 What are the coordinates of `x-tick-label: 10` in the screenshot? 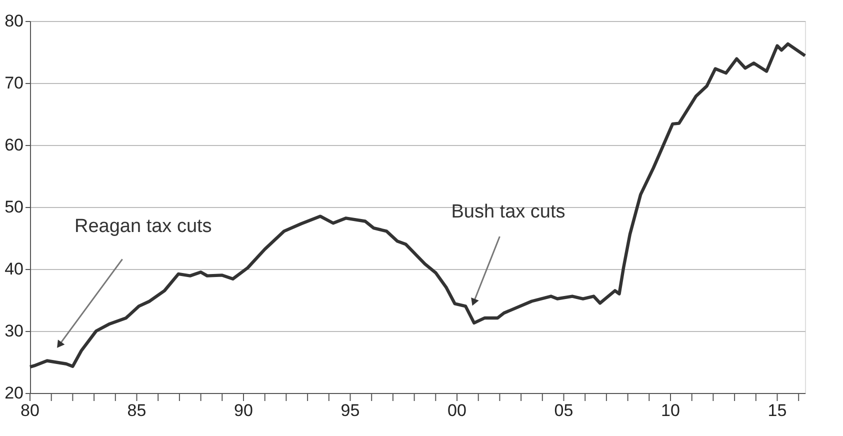 It's located at (670, 410).